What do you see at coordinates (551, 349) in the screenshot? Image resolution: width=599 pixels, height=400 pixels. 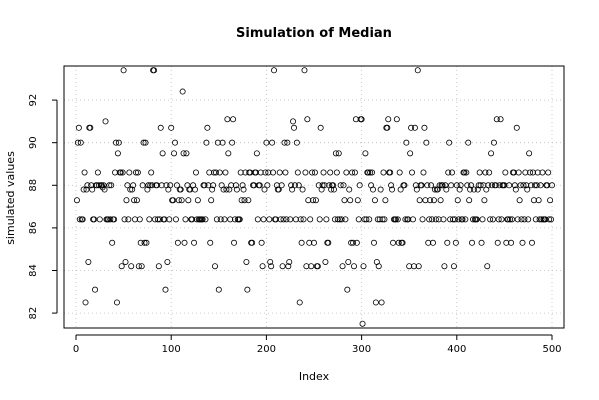 I see `x-tick-label: 500` at bounding box center [551, 349].